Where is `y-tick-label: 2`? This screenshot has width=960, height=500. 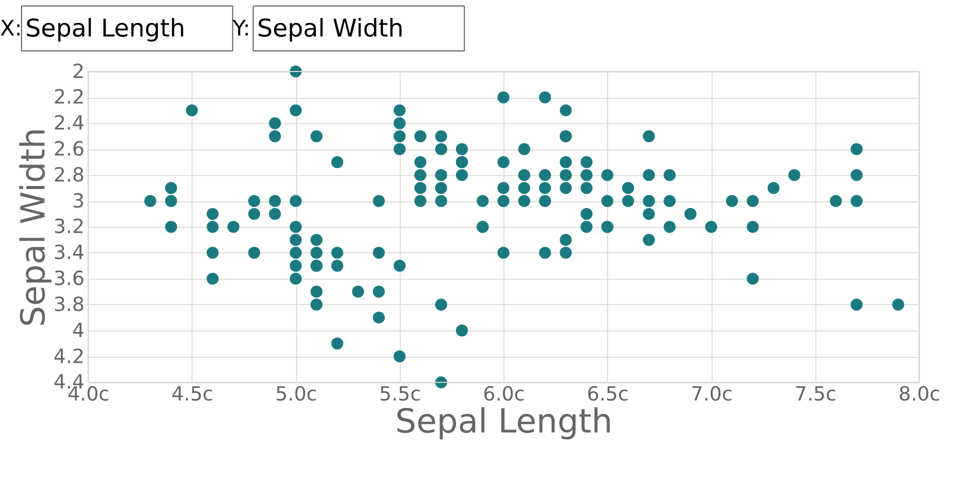 y-tick-label: 2 is located at coordinates (78, 71).